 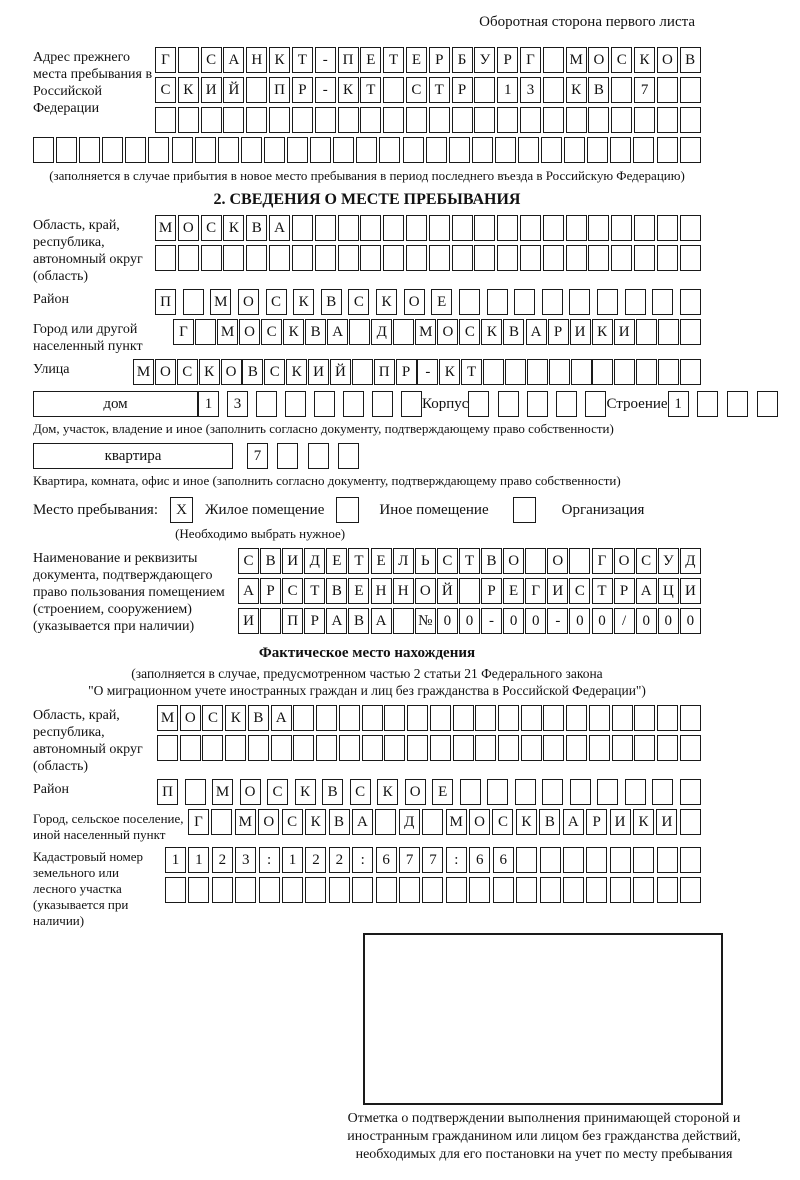 I want to click on char-box: Й, so click(x=340, y=372).